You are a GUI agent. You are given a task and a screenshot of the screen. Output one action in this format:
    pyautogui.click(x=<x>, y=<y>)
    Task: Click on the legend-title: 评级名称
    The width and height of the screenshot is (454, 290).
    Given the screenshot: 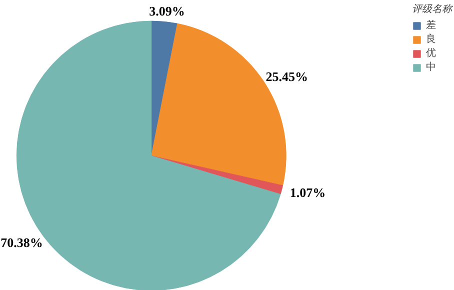 What is the action you would take?
    pyautogui.click(x=432, y=9)
    